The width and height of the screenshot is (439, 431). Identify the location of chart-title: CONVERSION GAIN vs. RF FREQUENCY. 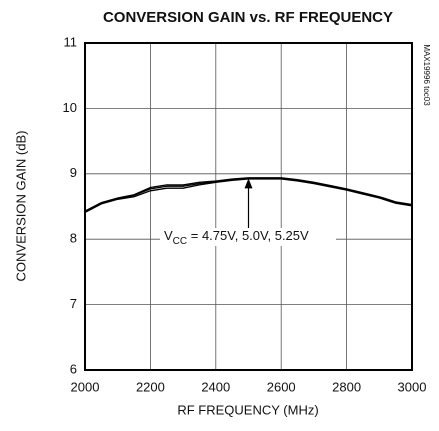
(248, 17).